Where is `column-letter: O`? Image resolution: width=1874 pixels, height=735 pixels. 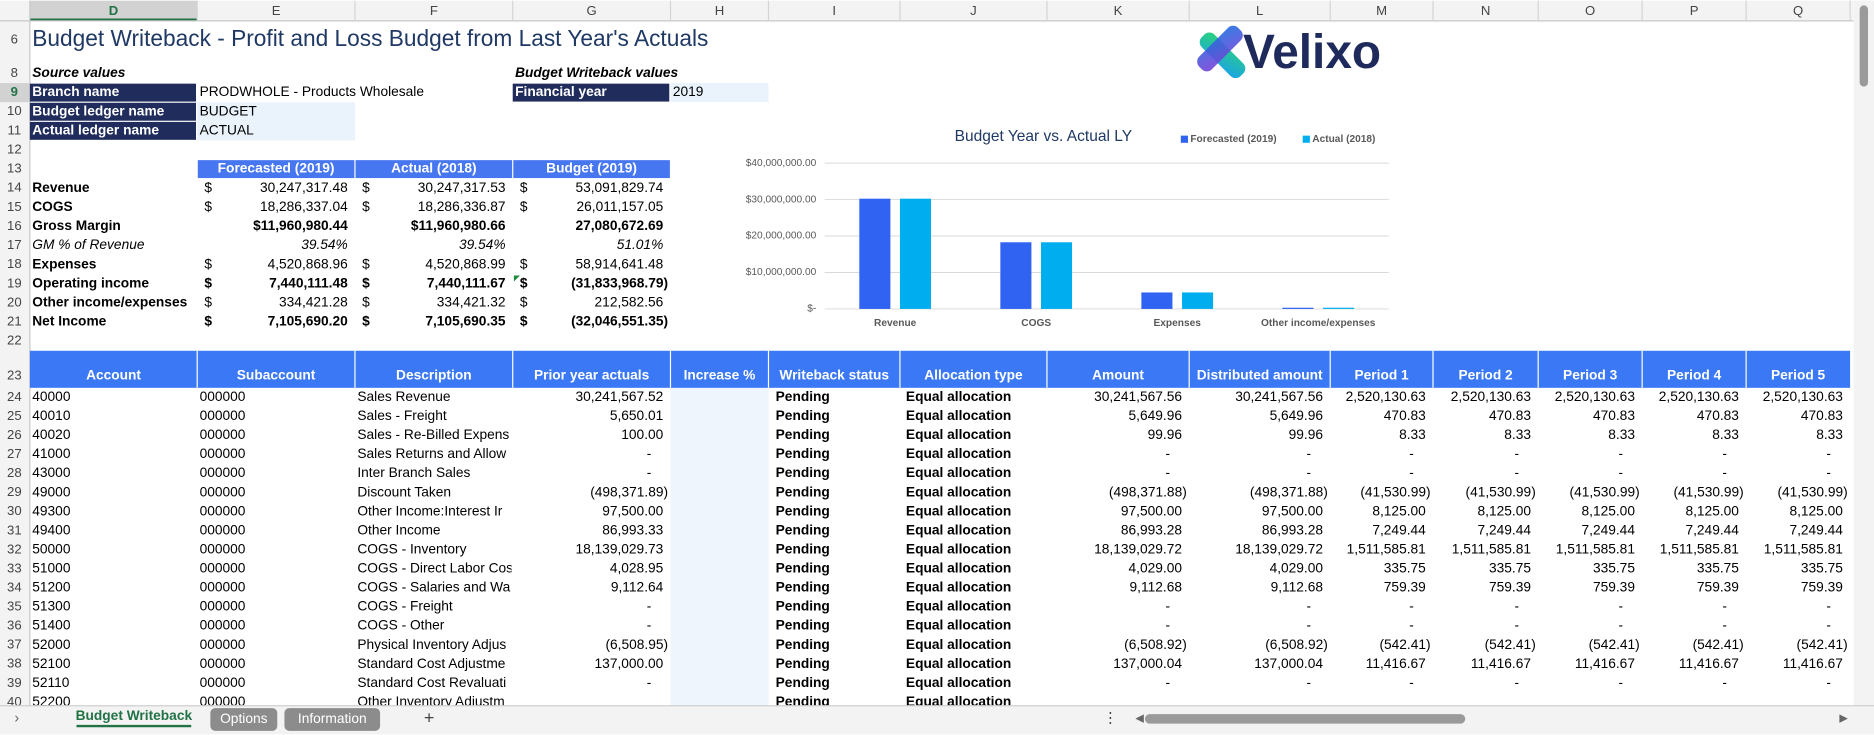 column-letter: O is located at coordinates (1590, 10).